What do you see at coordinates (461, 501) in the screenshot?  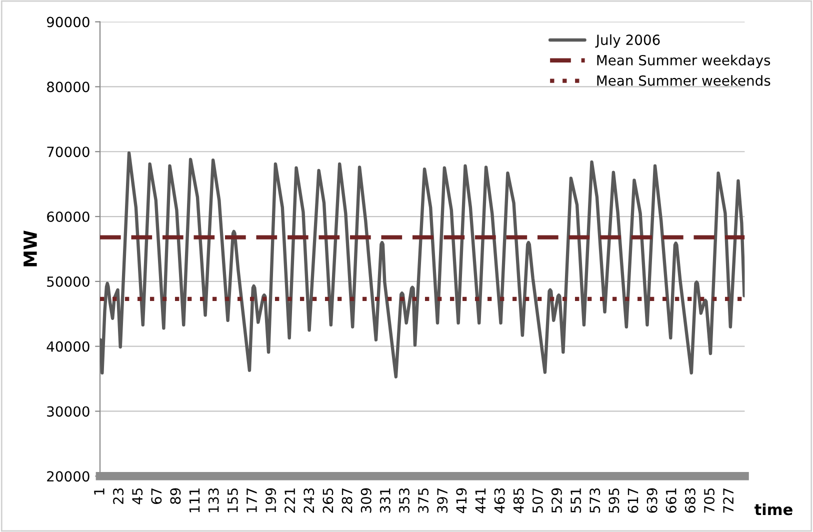 I see `x-tick-label: 419` at bounding box center [461, 501].